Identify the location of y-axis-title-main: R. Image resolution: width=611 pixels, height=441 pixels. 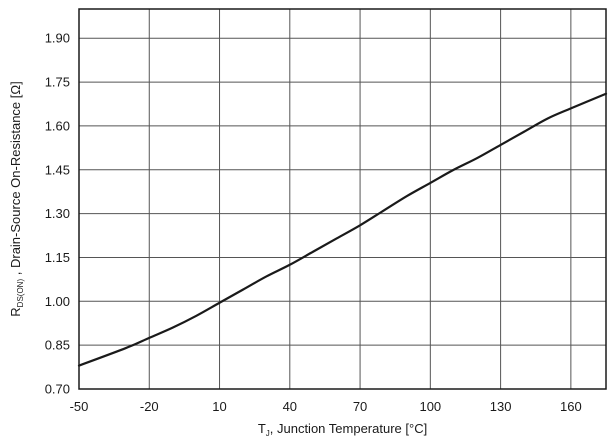
(15, 311).